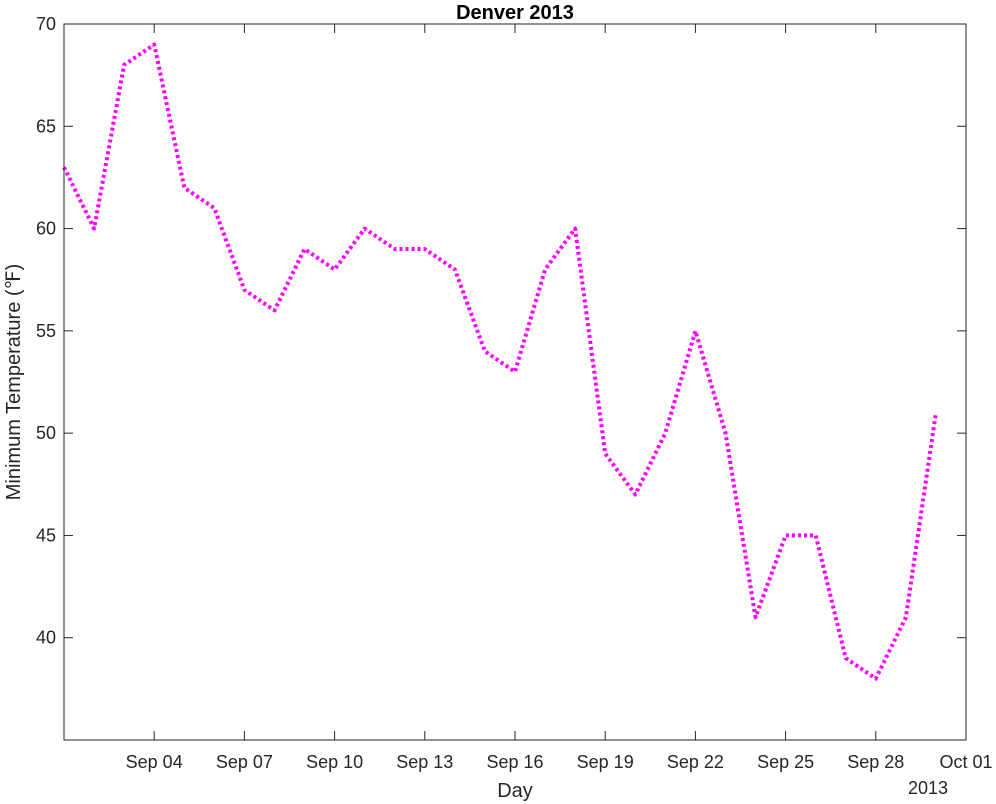 The height and width of the screenshot is (804, 996). Describe the element at coordinates (605, 762) in the screenshot. I see `x-tick-label: Sep 19` at that location.